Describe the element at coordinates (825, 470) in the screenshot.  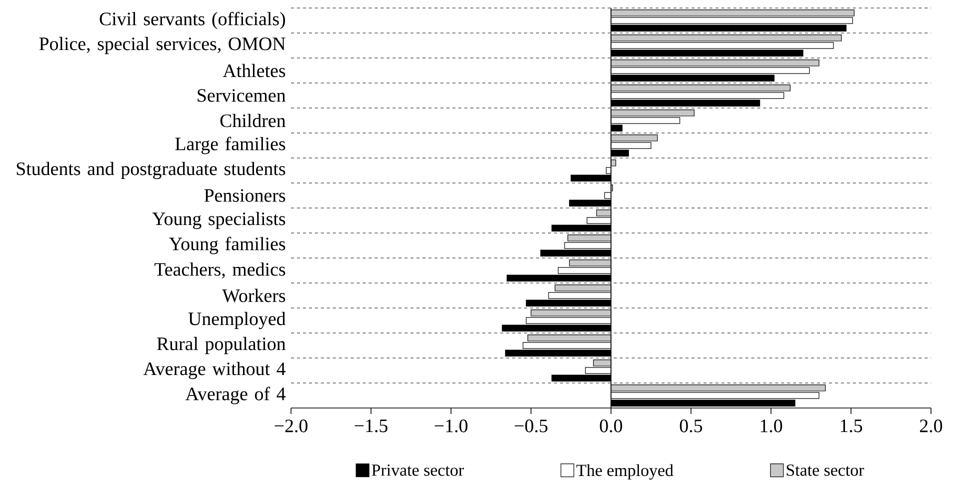
I see `legend-label: State sector` at that location.